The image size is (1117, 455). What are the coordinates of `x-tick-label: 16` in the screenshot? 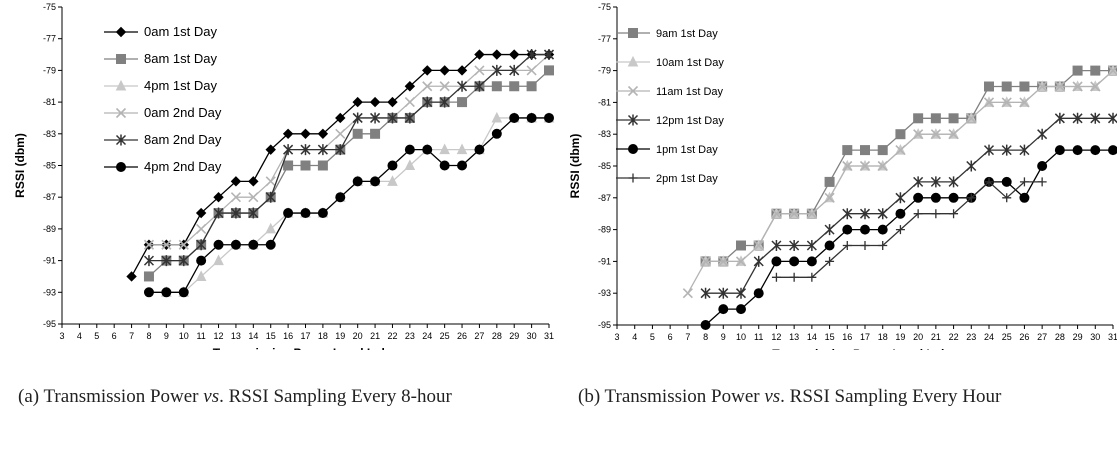 It's located at (847, 337).